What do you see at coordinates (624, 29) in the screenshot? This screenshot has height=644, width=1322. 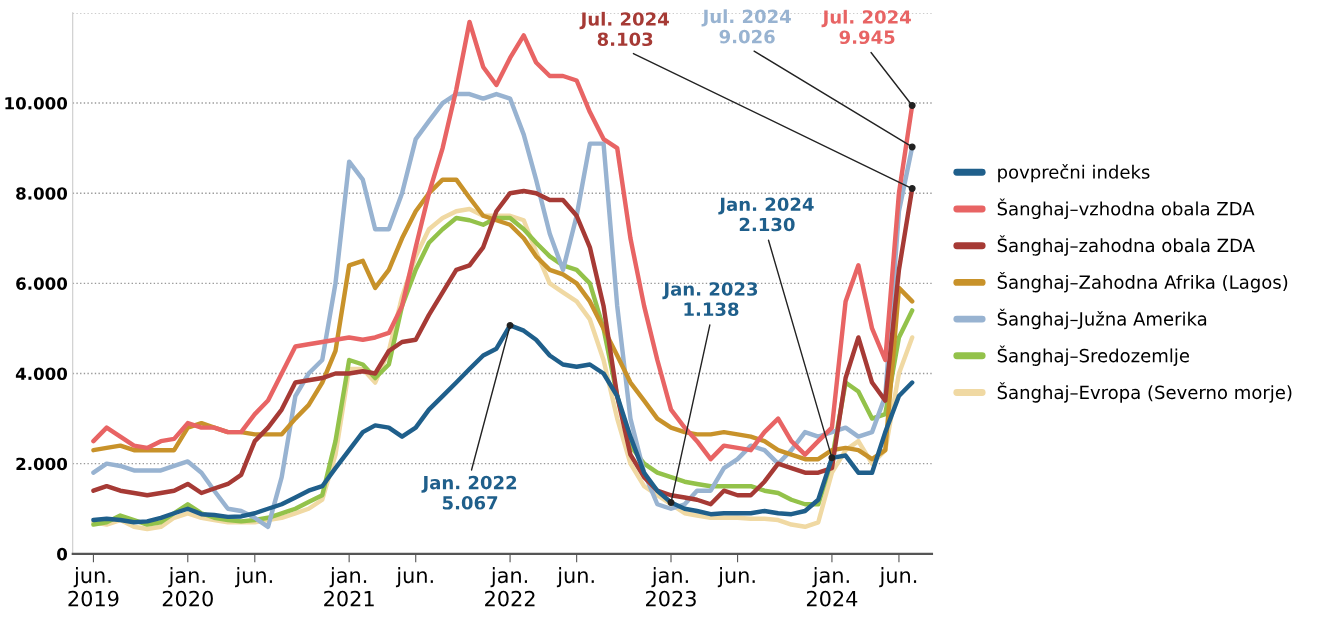 I see `annotation: Jul. 2024 8.103` at bounding box center [624, 29].